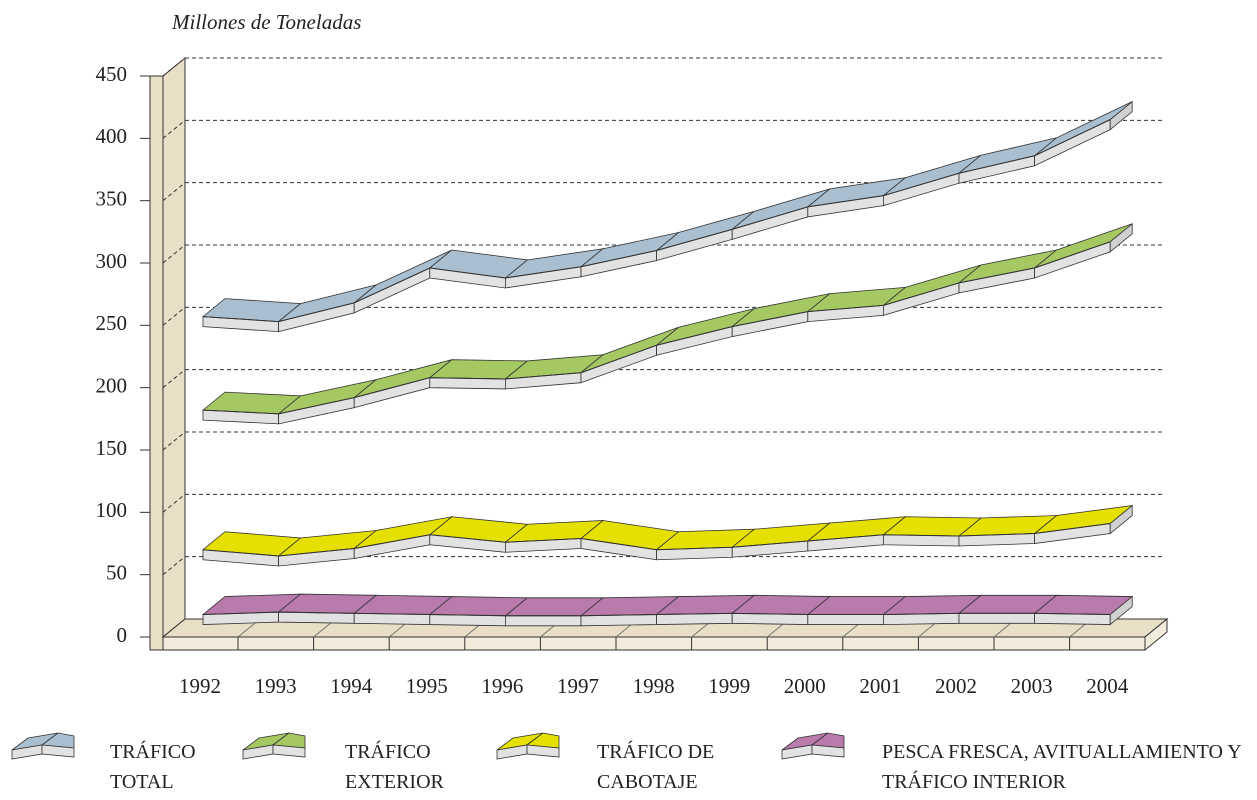  Describe the element at coordinates (112, 261) in the screenshot. I see `y-tick-label: 300` at that location.